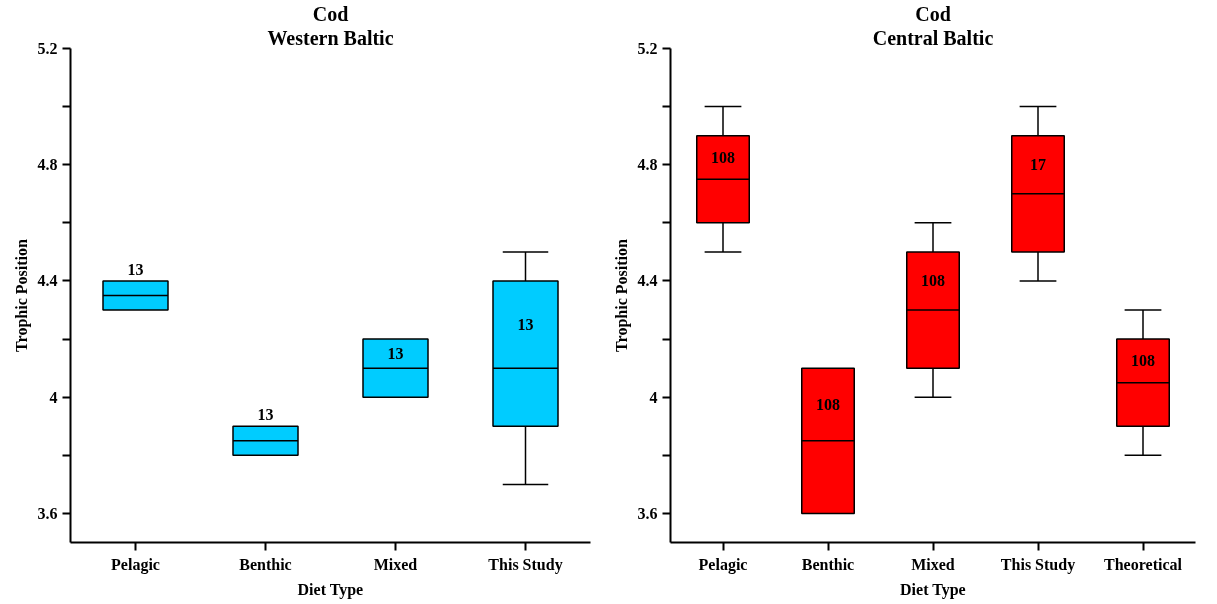 This screenshot has height=604, width=1217. I want to click on chart-subtitle: Western Baltic, so click(330, 37).